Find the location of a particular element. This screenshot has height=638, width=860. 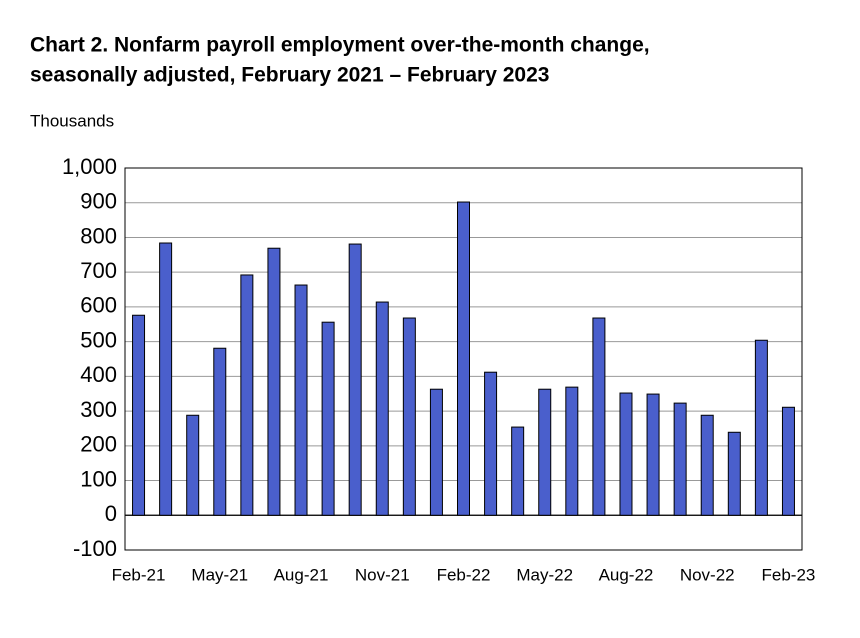

x-tick-label: Nov-21 is located at coordinates (382, 574).